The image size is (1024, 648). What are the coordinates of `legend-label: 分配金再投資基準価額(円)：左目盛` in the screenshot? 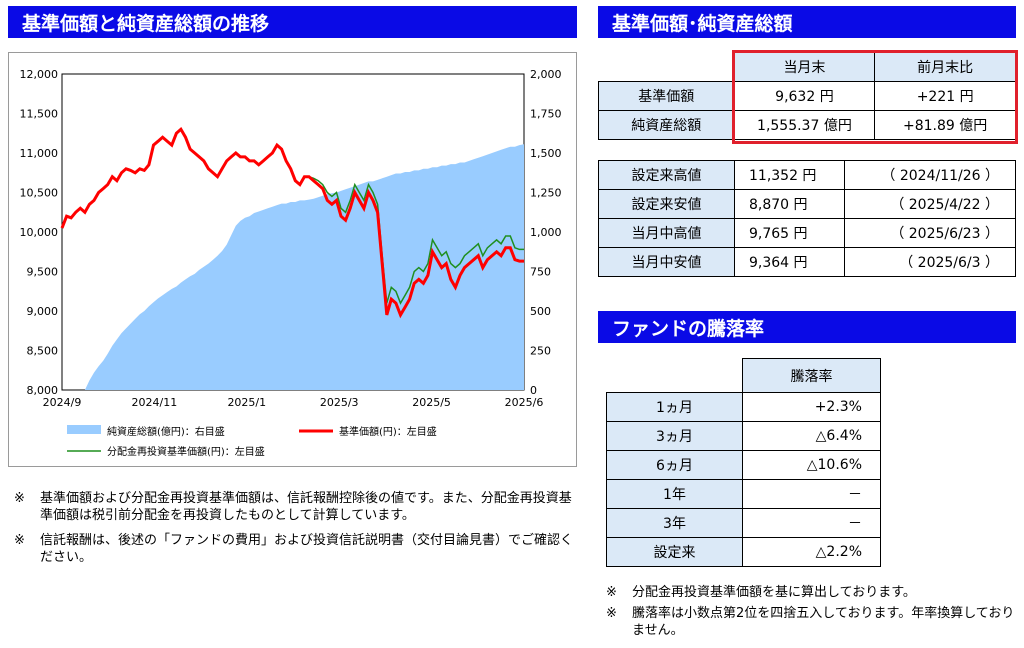 It's located at (186, 451).